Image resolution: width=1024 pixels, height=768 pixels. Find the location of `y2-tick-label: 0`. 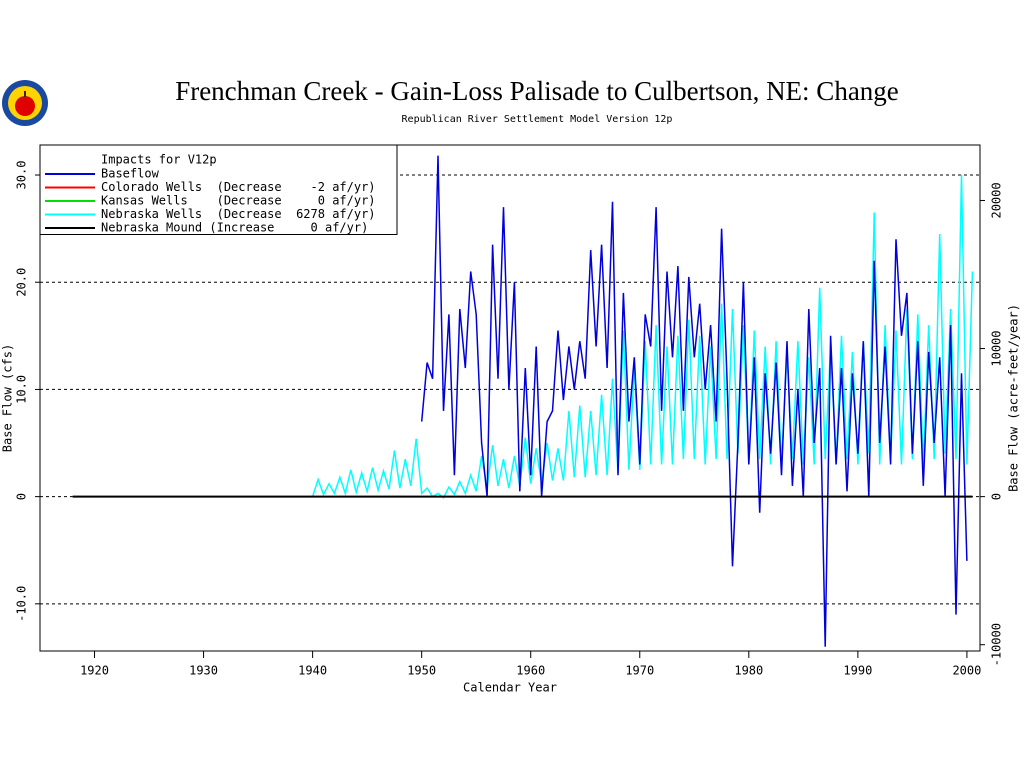

y2-tick-label: 0 is located at coordinates (997, 496).